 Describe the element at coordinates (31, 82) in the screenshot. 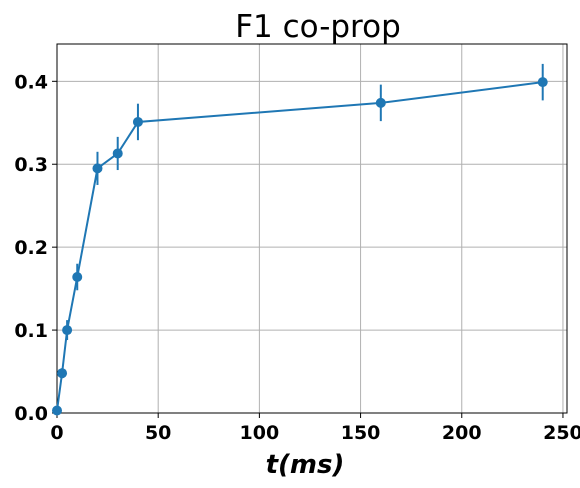

I see `y-tick-label: 0.4` at that location.